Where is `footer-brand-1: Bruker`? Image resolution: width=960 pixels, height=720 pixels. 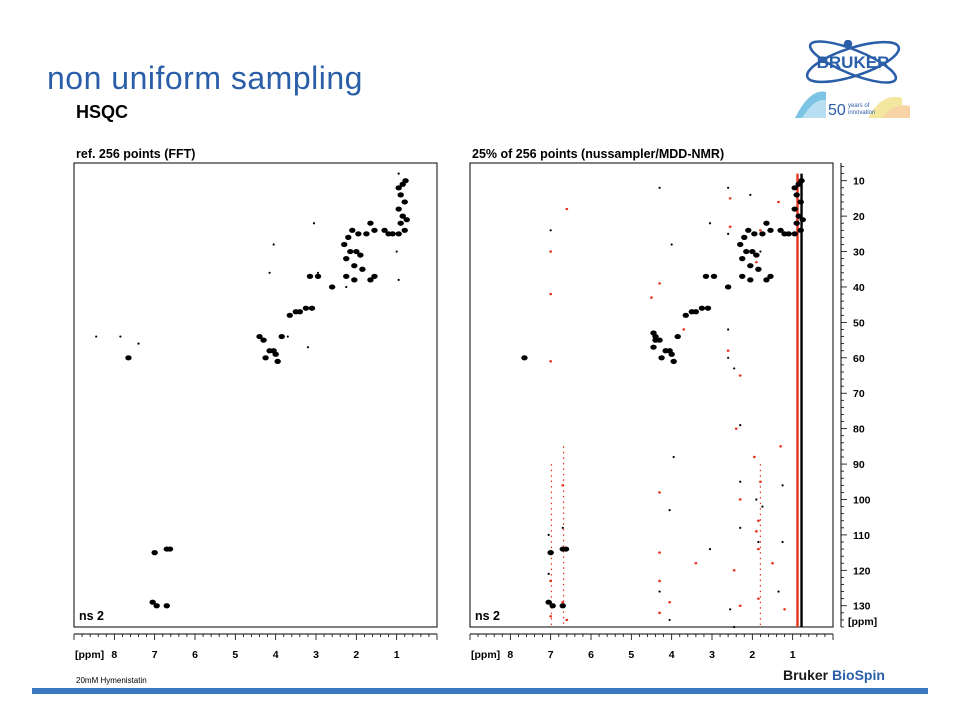
footer-brand-1: Bruker is located at coordinates (806, 675).